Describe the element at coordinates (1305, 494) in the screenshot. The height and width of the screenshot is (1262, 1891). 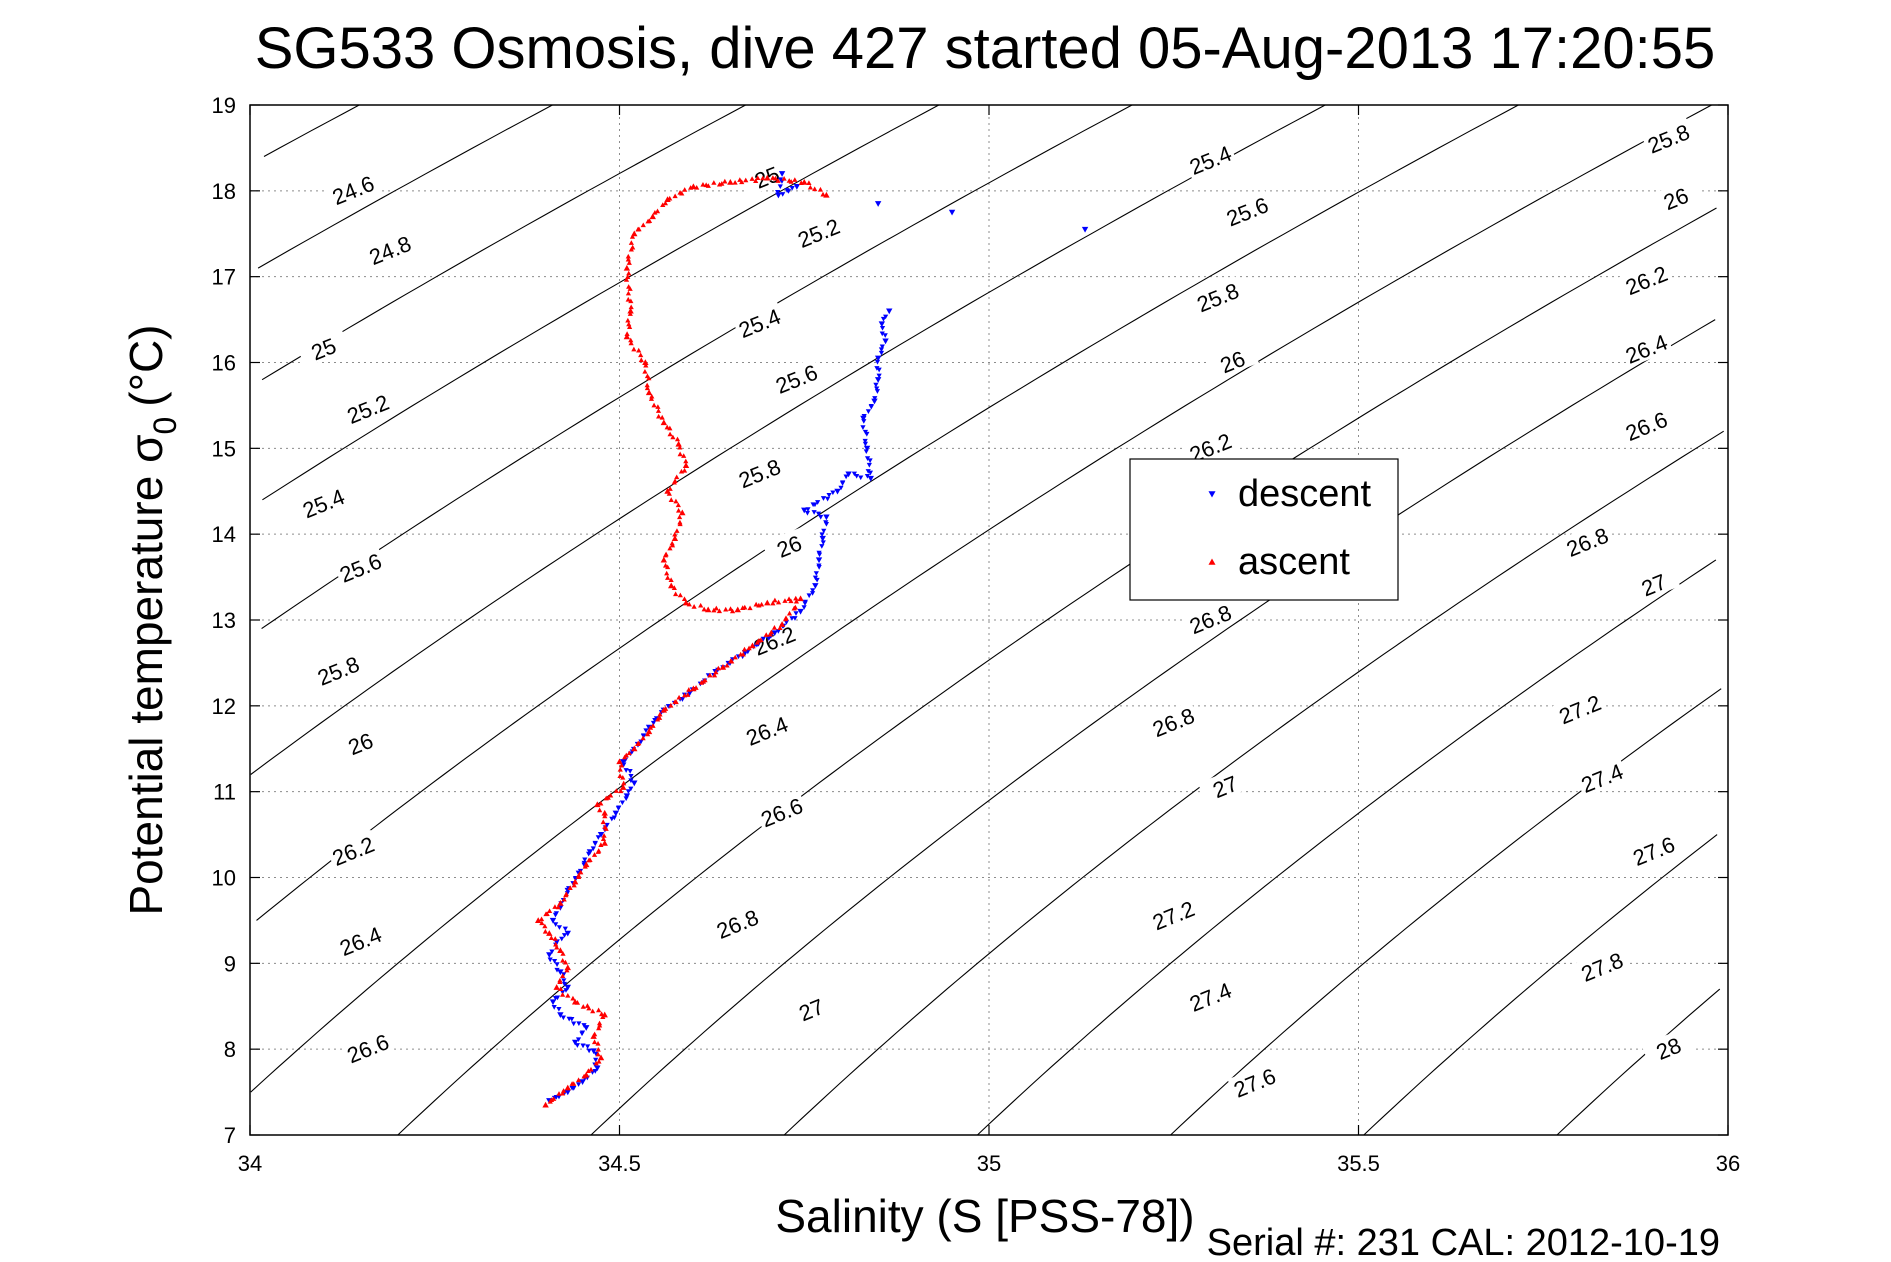
I see `legend-label-descent: descent` at that location.